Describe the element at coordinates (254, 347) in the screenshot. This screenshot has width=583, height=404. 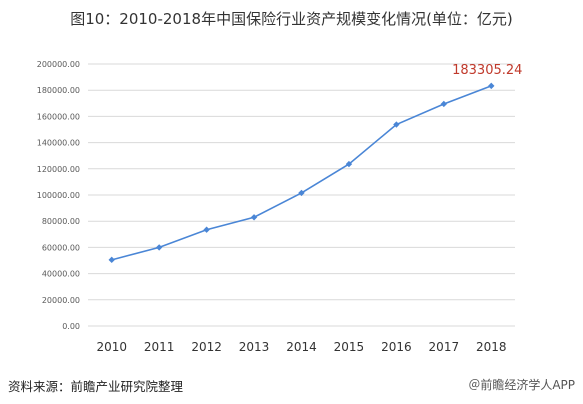
I see `x-tick-label: 2013` at that location.